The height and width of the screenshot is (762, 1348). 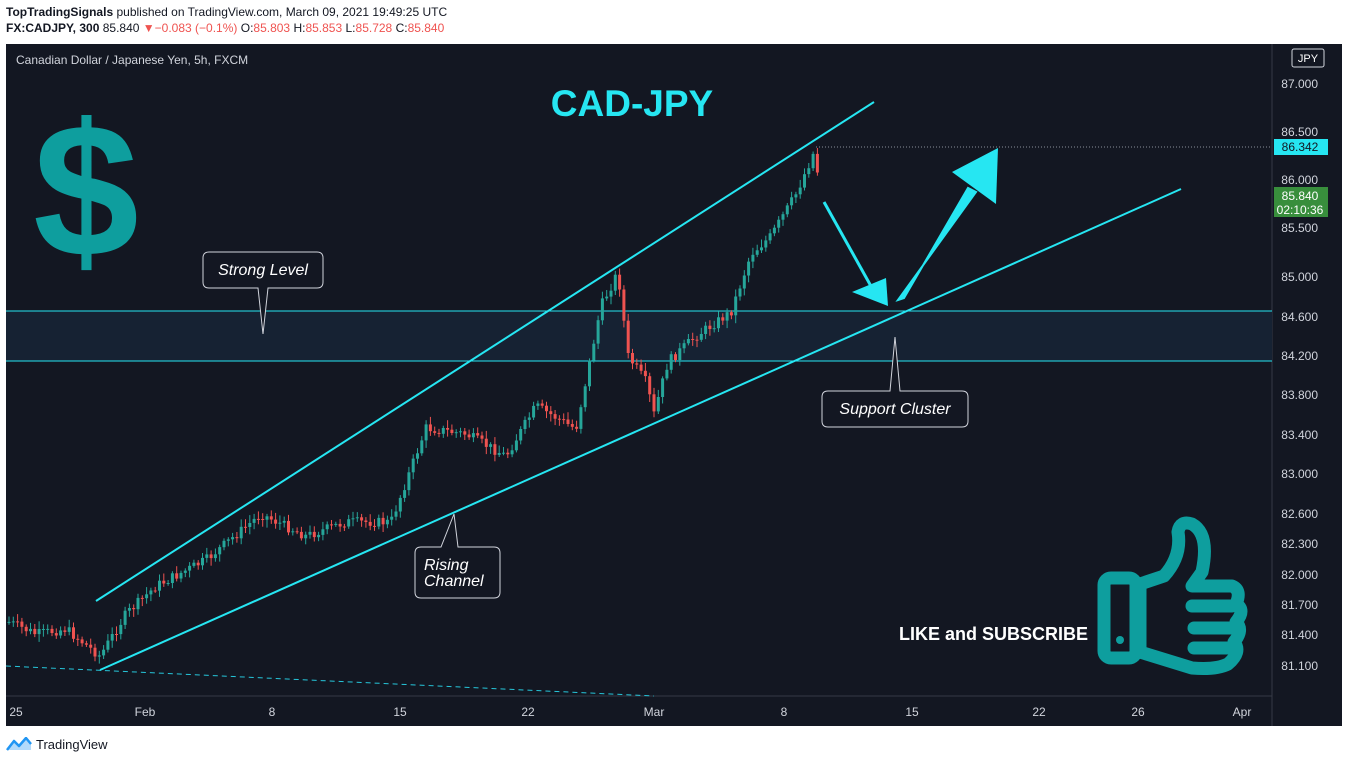 What do you see at coordinates (19, 744) in the screenshot?
I see `tradingview-logo-icon` at bounding box center [19, 744].